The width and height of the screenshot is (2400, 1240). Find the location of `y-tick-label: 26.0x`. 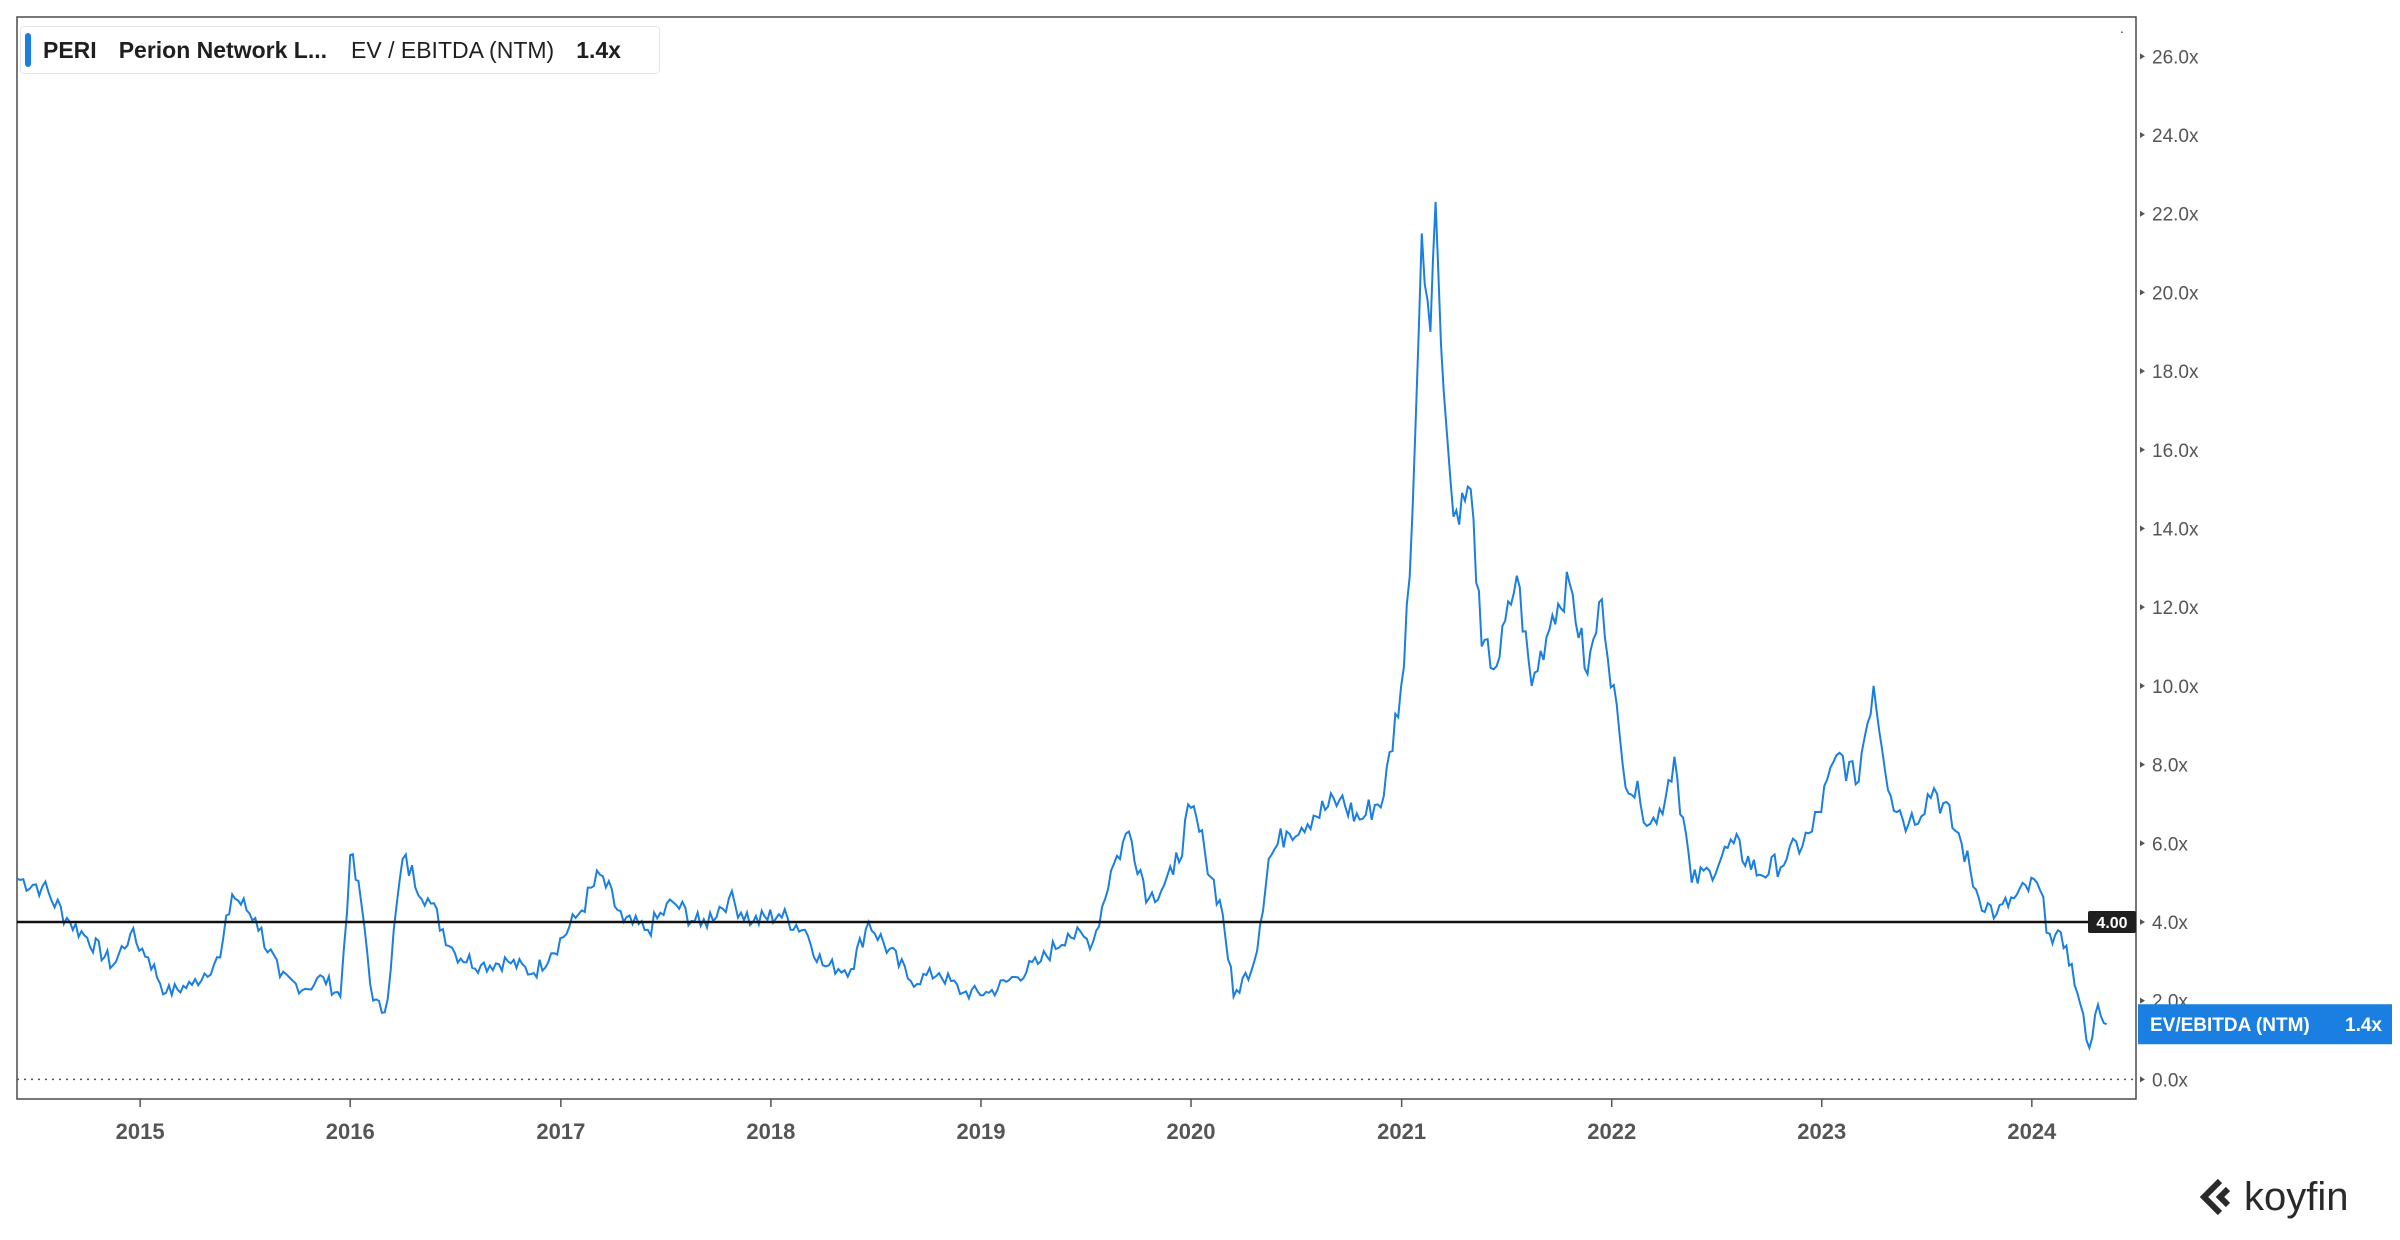

y-tick-label: 26.0x is located at coordinates (2175, 57).